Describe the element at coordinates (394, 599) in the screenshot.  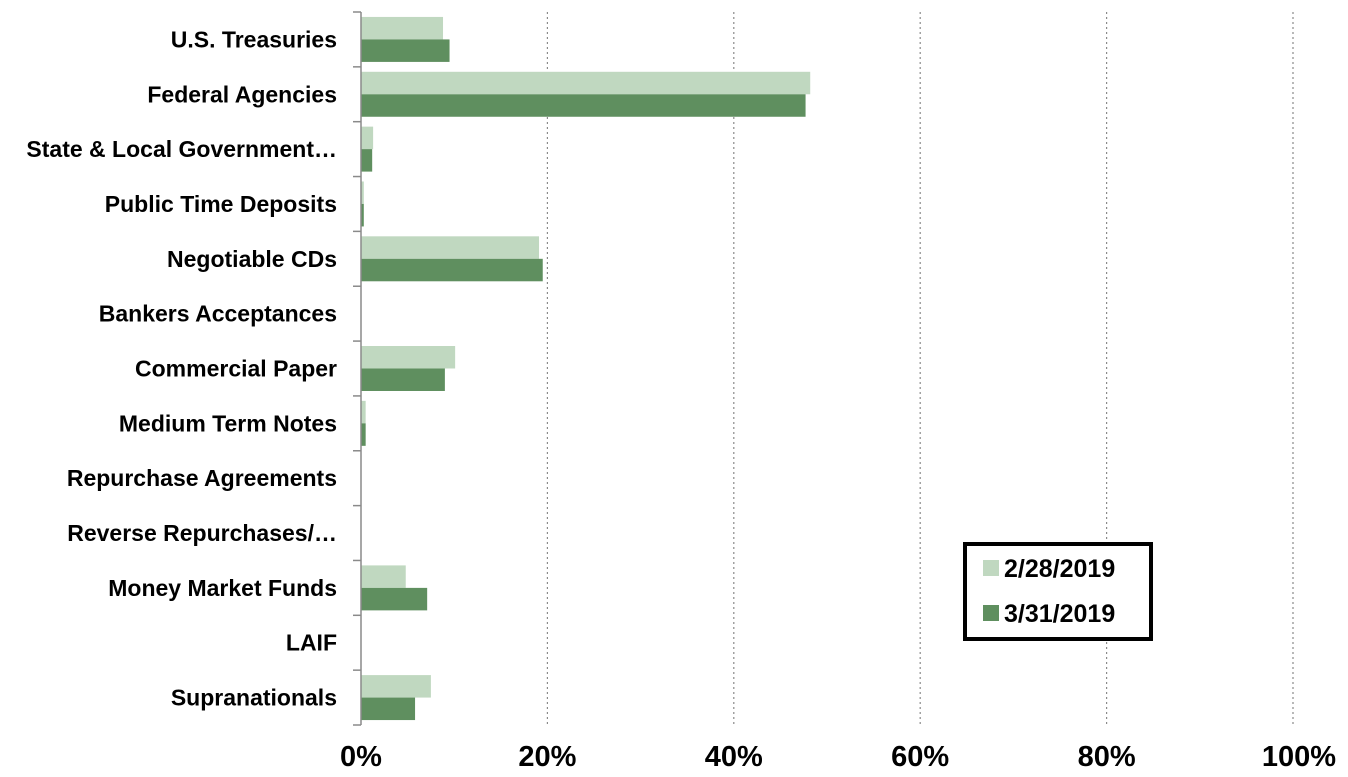
I see `bar-money-market-funds-3-31-2019` at that location.